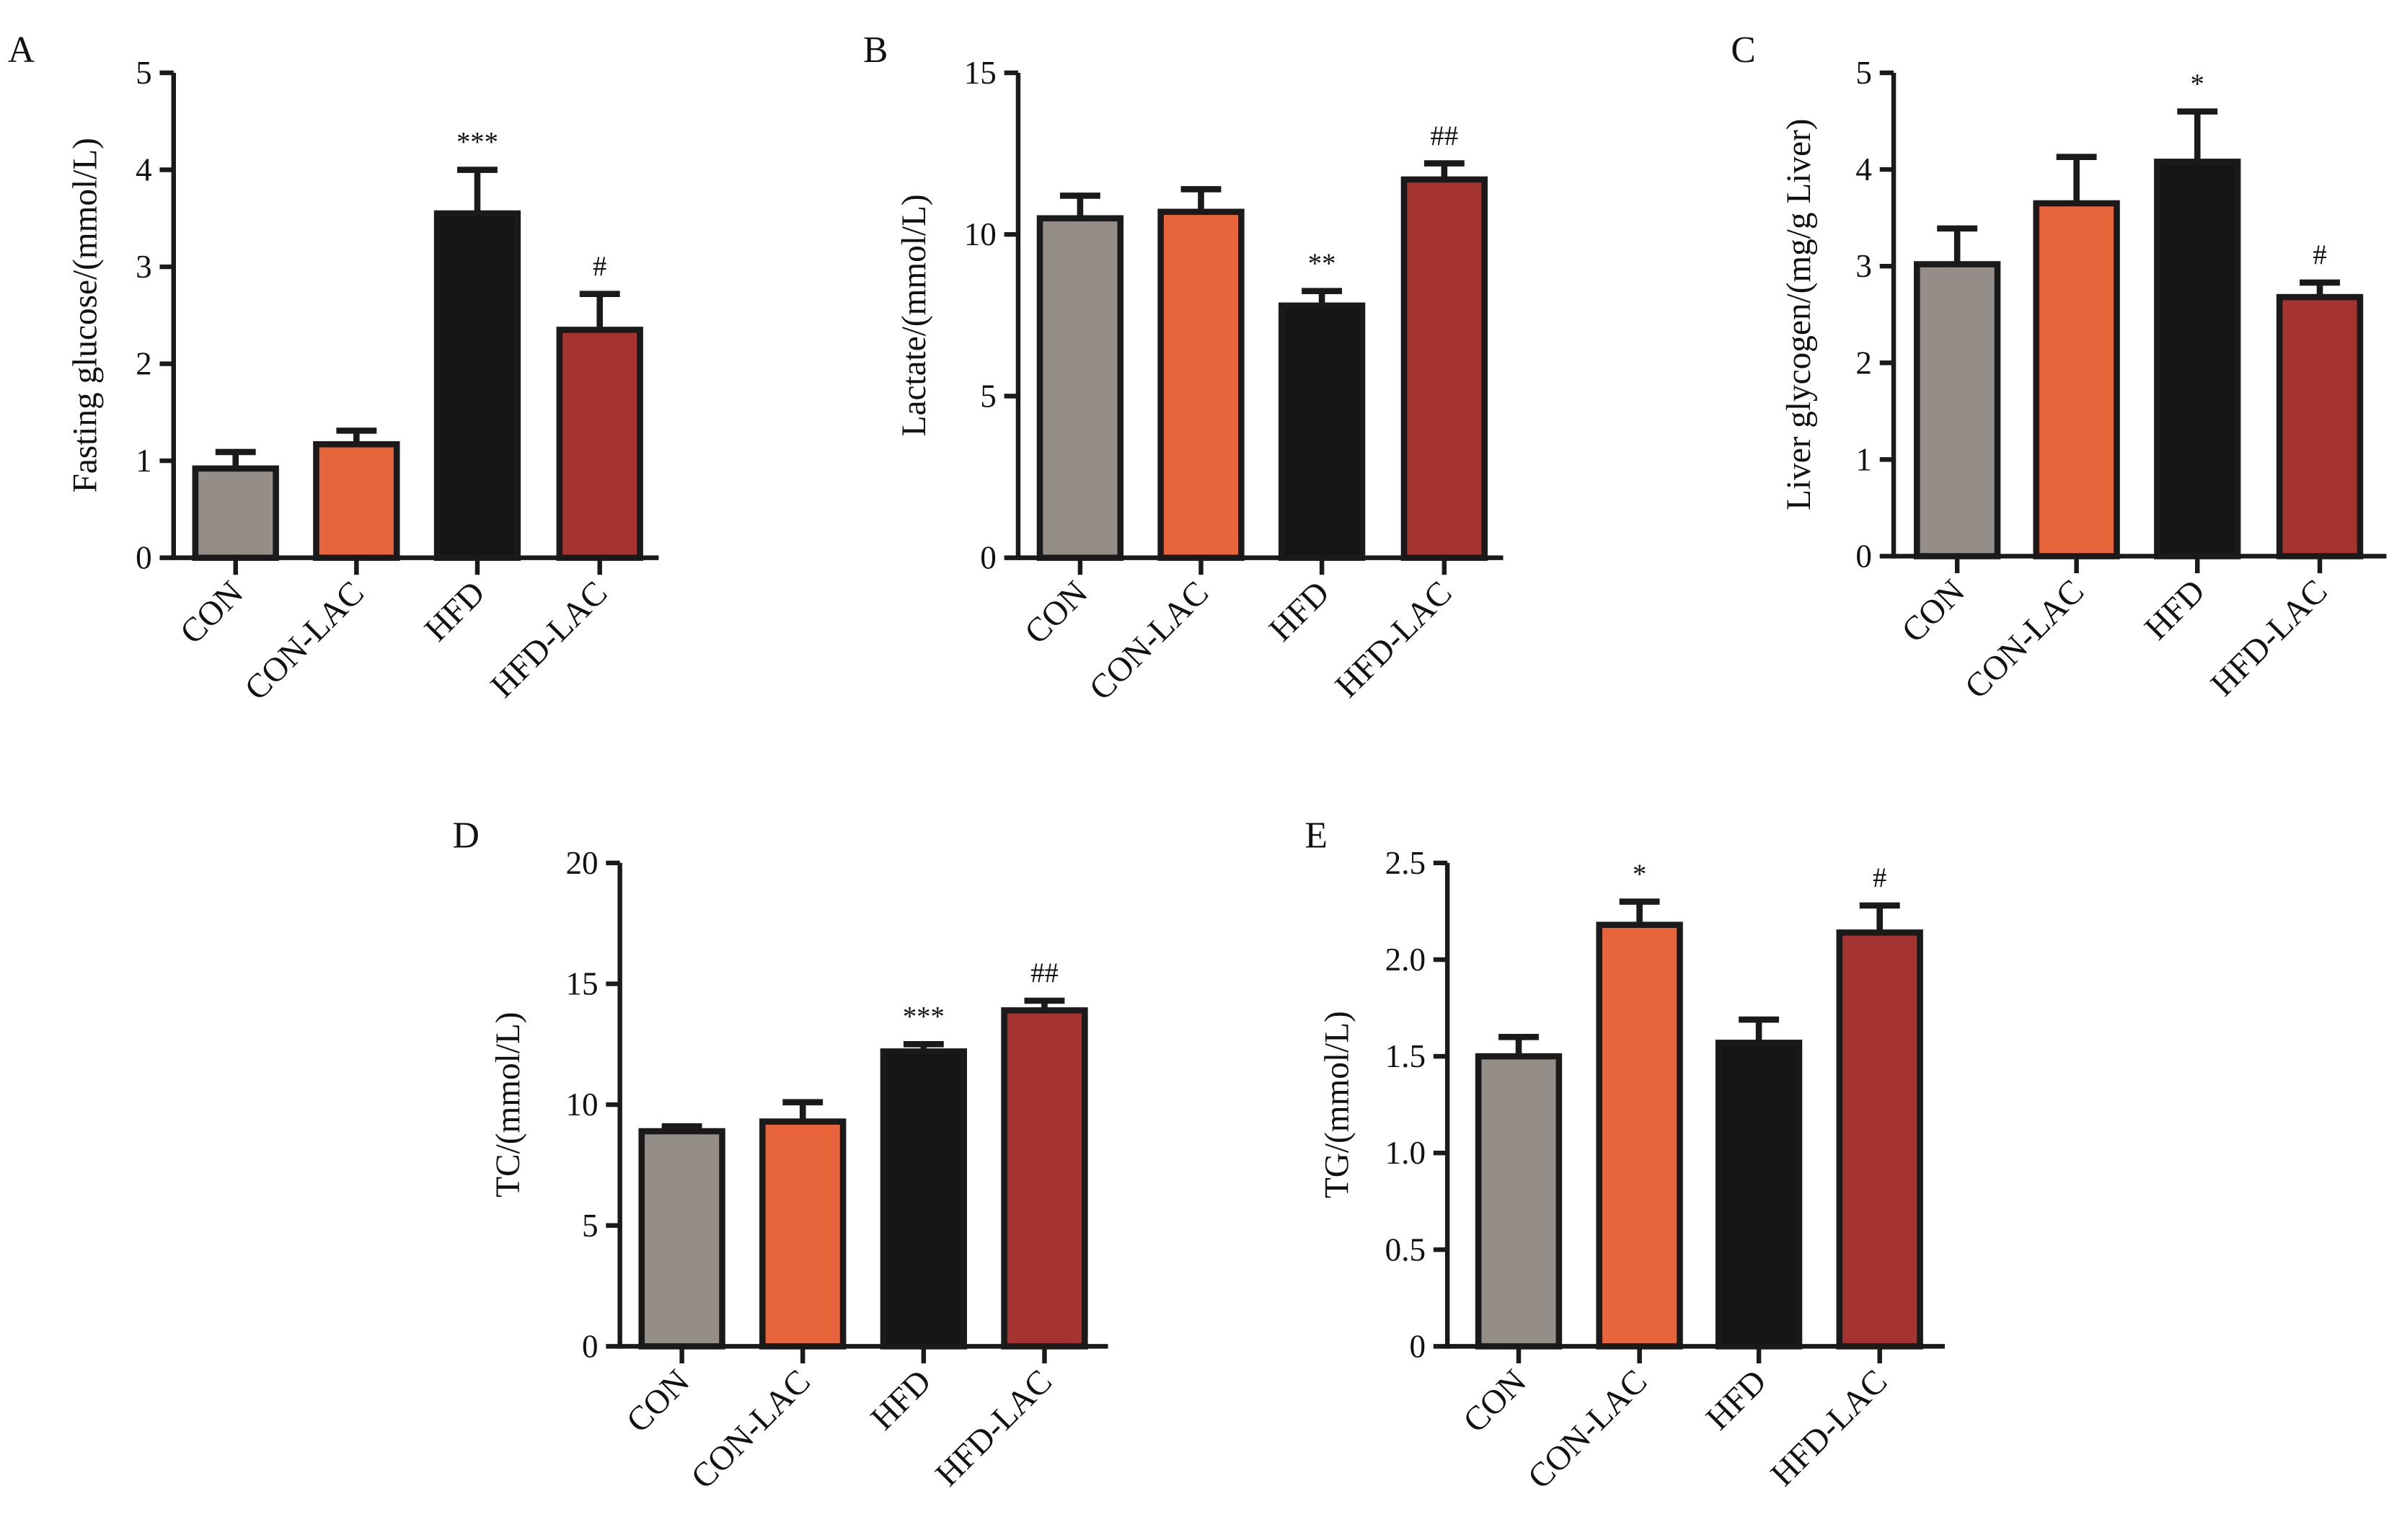 Image resolution: width=2402 pixels, height=1540 pixels. Describe the element at coordinates (508, 1105) in the screenshot. I see `y-axis-label: TC/(mmol/L)` at that location.